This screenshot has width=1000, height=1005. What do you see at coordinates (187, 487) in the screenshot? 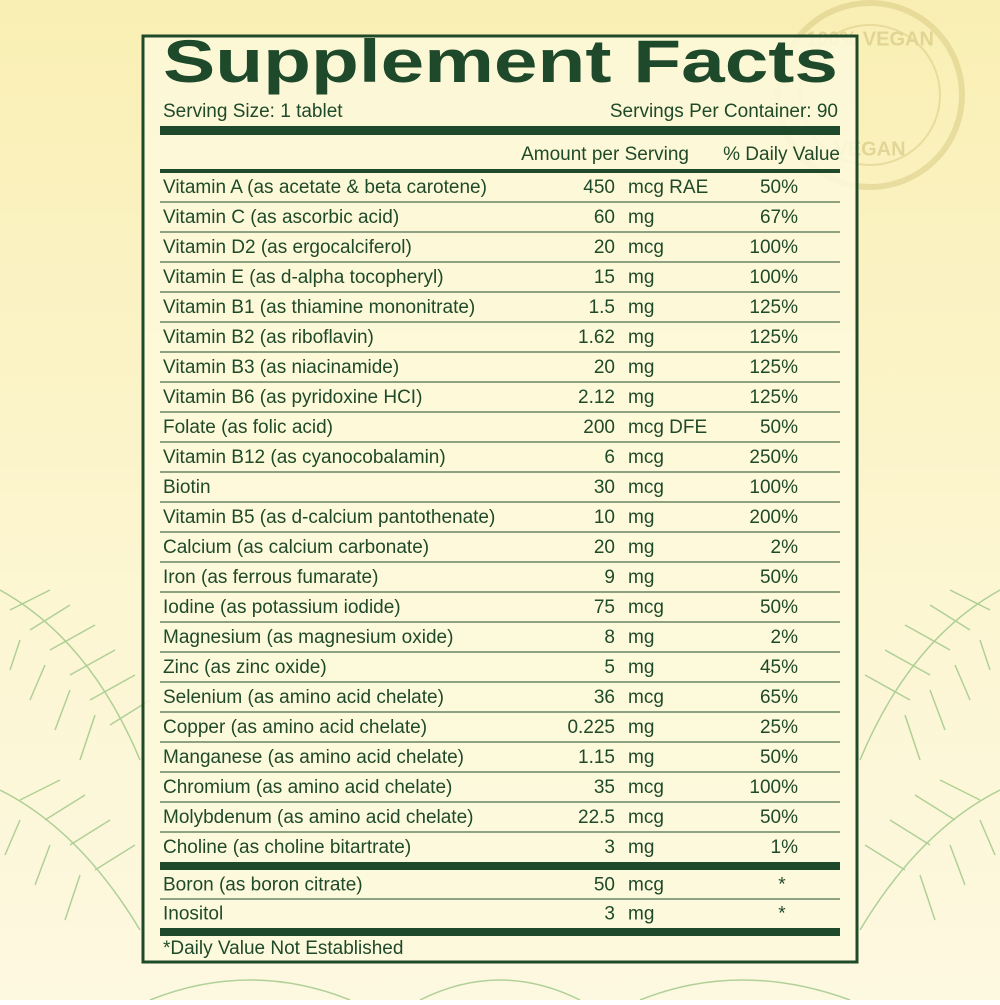
I see `nutrient-name: Biotin` at bounding box center [187, 487].